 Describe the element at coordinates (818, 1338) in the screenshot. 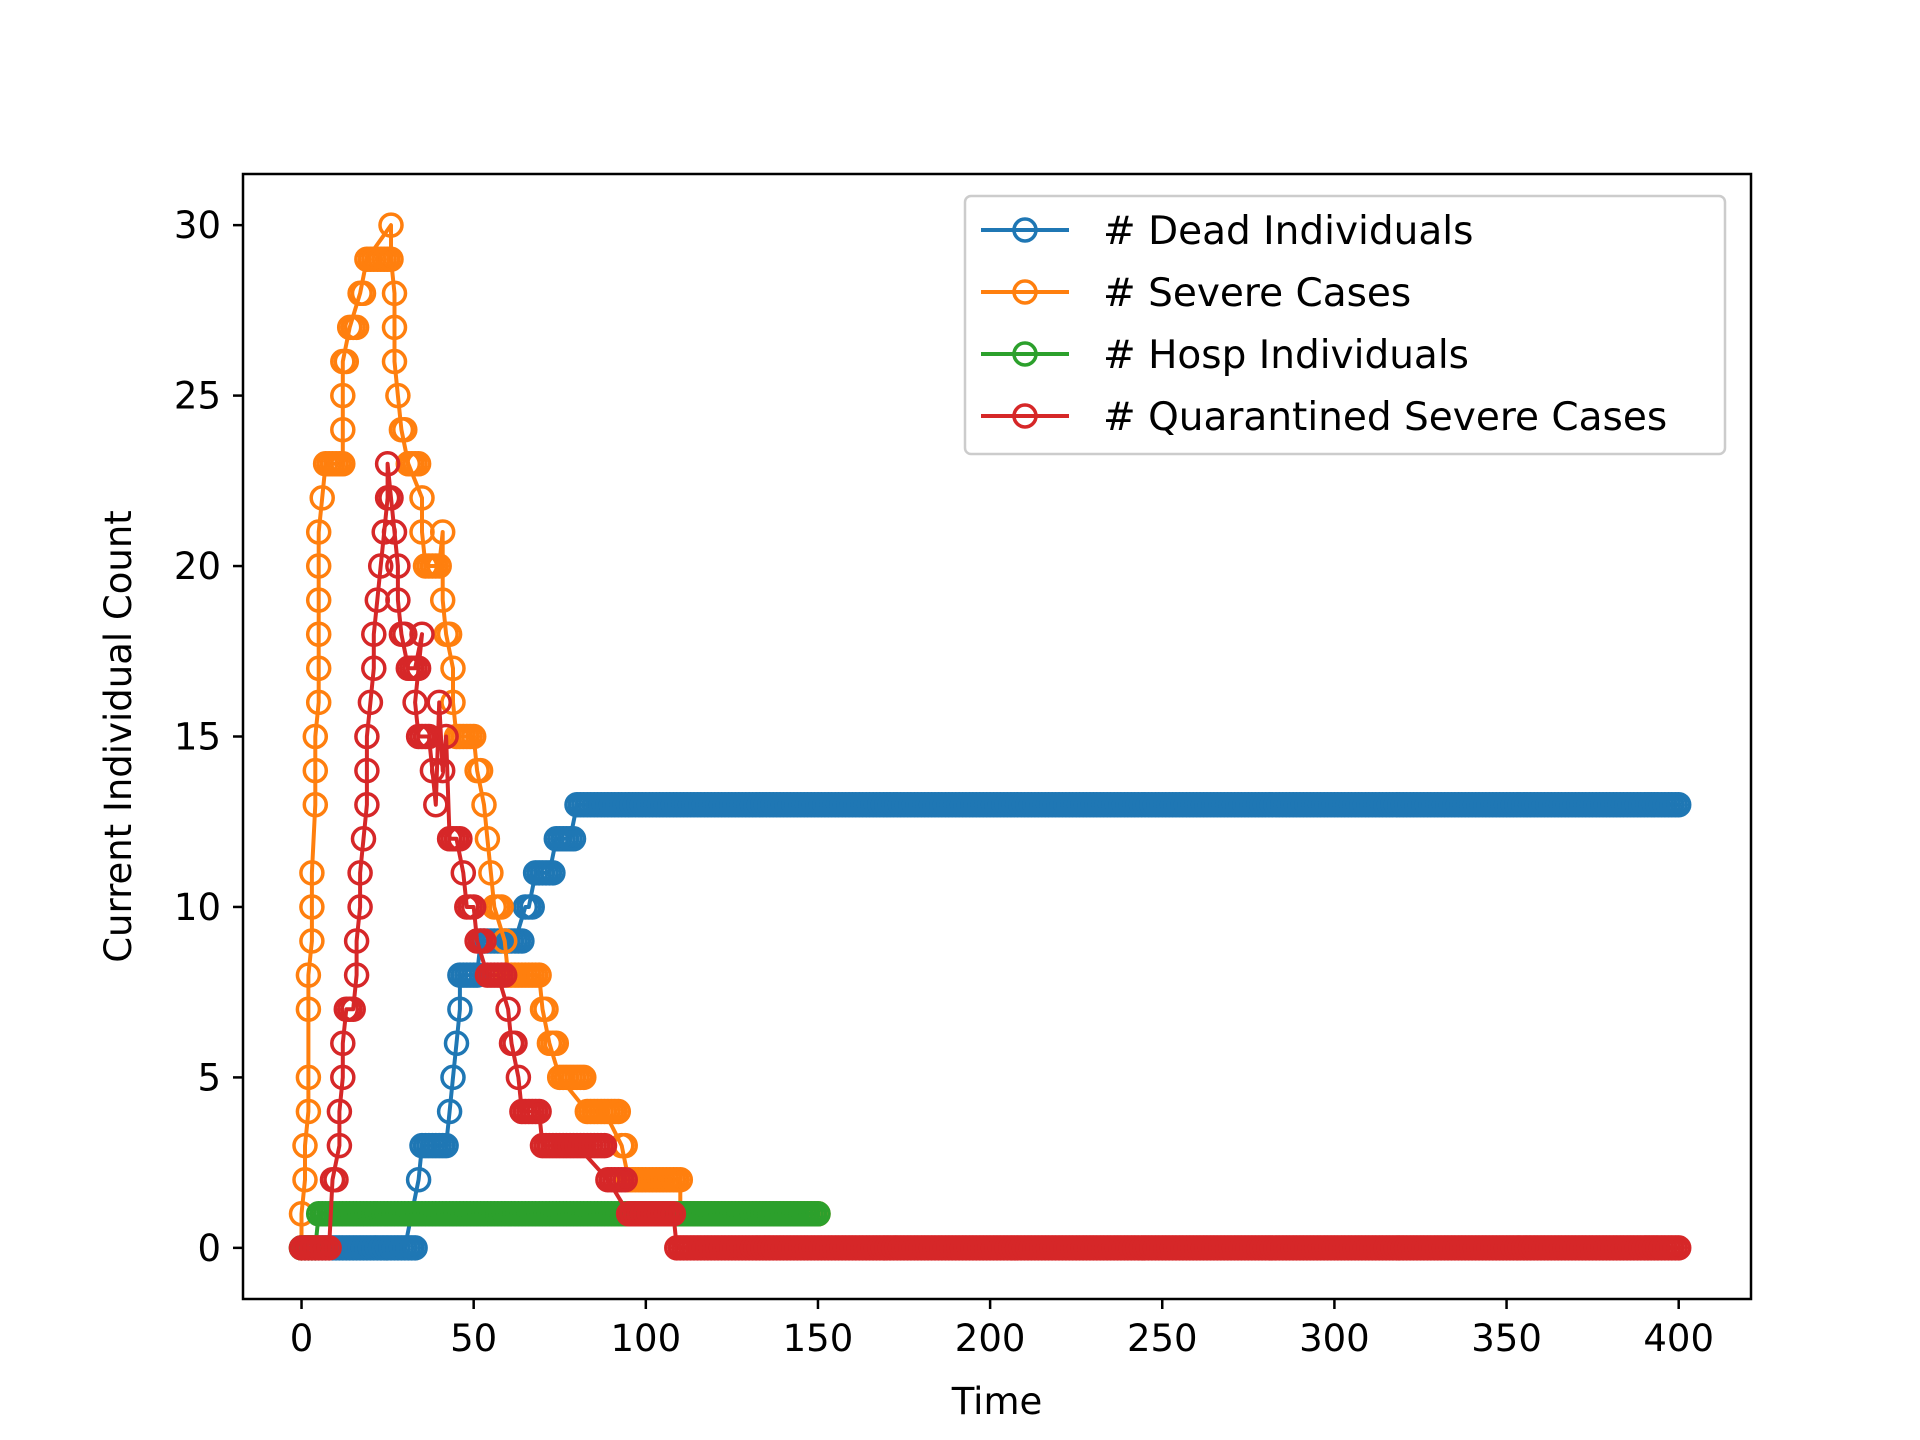

I see `x-tick-label: 150` at that location.